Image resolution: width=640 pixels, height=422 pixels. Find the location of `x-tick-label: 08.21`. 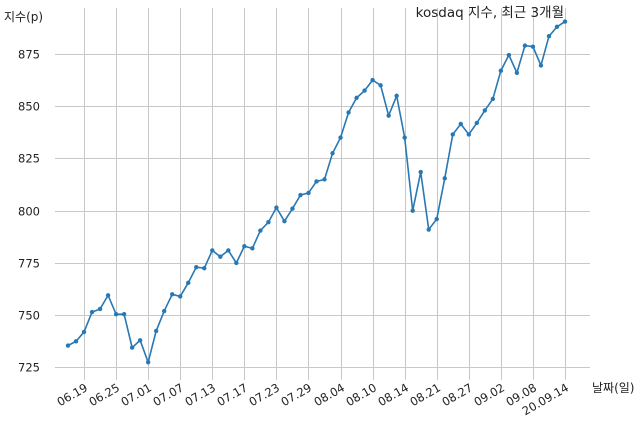

x-tick-label: 08.21 is located at coordinates (425, 394).